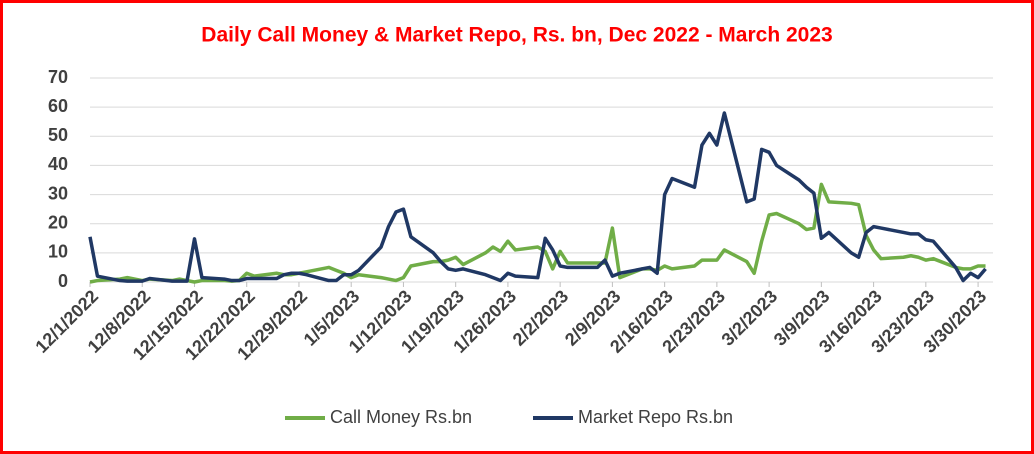 This screenshot has width=1034, height=454. What do you see at coordinates (58, 252) in the screenshot?
I see `y-tick-label: 10` at bounding box center [58, 252].